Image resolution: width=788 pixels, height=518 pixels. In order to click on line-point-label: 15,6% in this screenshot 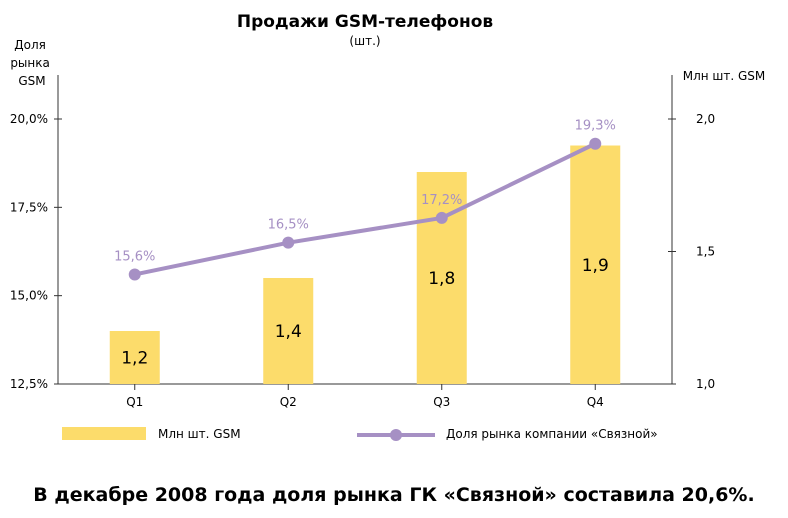, I will do `click(134, 256)`.